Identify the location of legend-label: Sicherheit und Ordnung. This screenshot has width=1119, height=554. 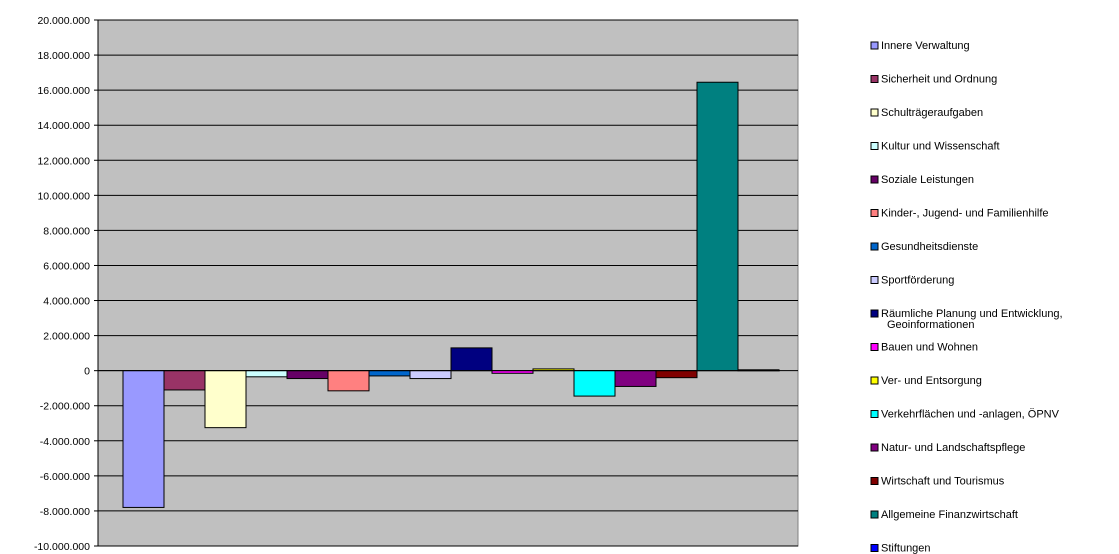
(939, 80).